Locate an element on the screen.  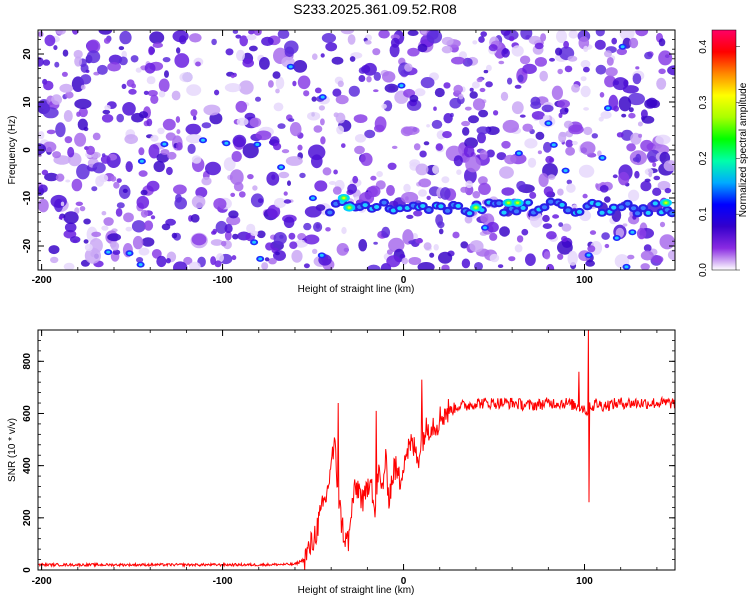
y-tick-label: -10 is located at coordinates (27, 197).